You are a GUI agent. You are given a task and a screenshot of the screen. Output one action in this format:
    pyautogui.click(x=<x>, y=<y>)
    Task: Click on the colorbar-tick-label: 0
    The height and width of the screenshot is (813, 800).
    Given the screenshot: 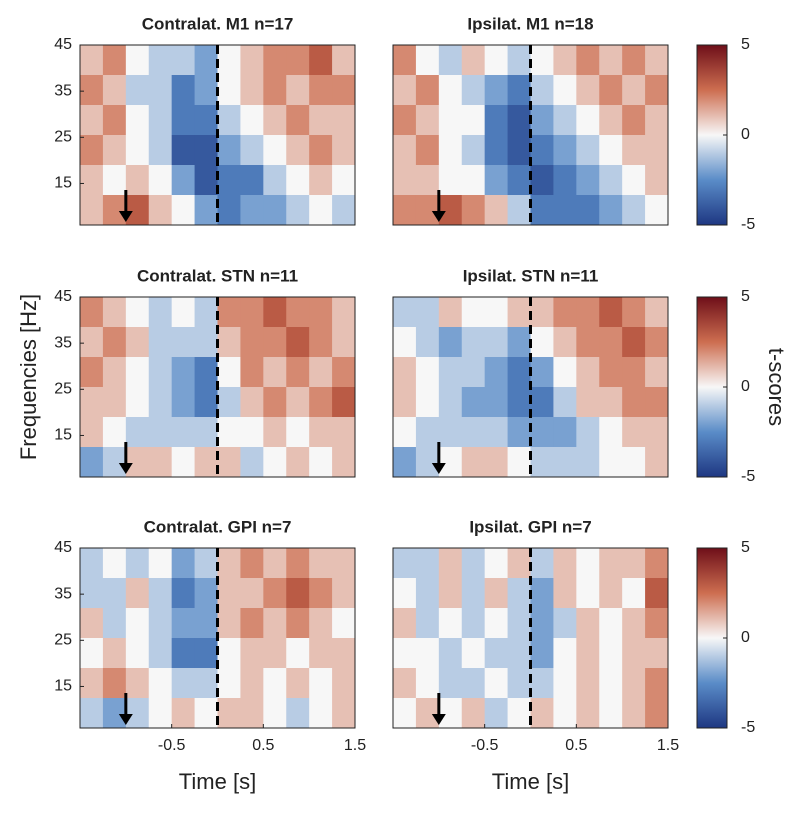 What is the action you would take?
    pyautogui.click(x=745, y=386)
    